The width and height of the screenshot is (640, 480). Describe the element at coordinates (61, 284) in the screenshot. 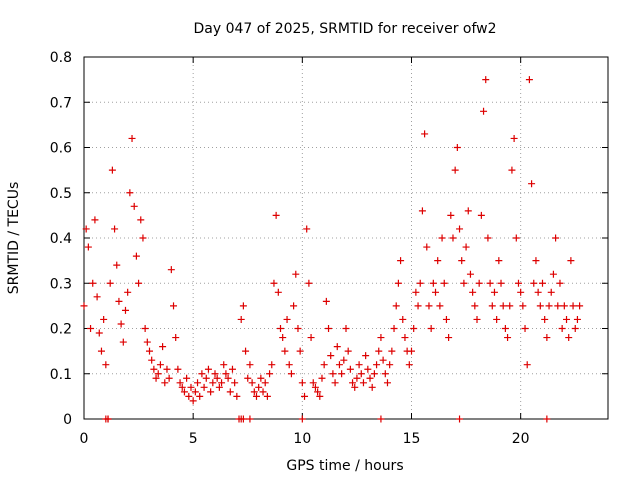

I see `y-tick-label: 0.3` at that location.